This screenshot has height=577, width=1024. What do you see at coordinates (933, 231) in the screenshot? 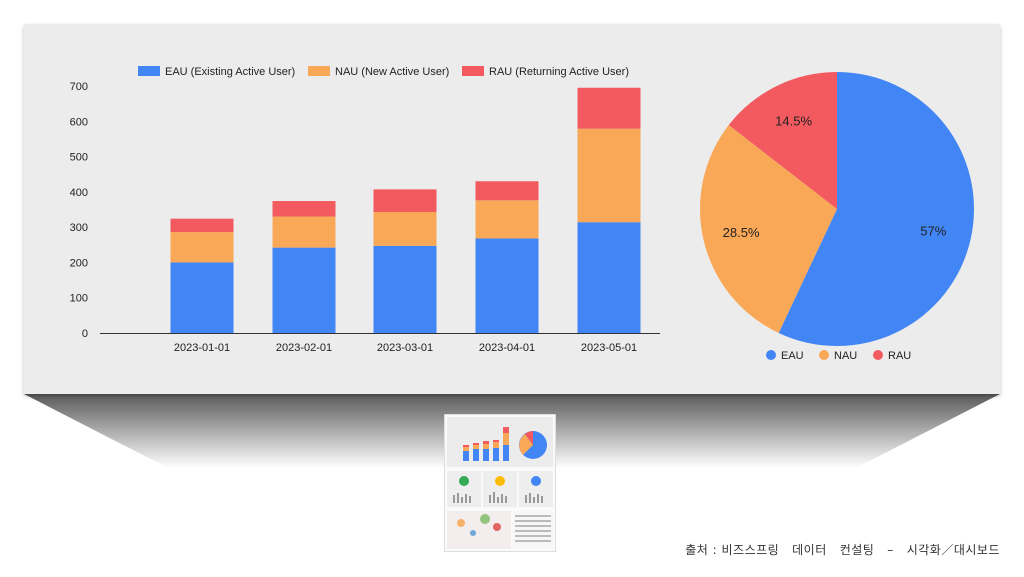
I see `pie-slice-label: 57%` at bounding box center [933, 231].